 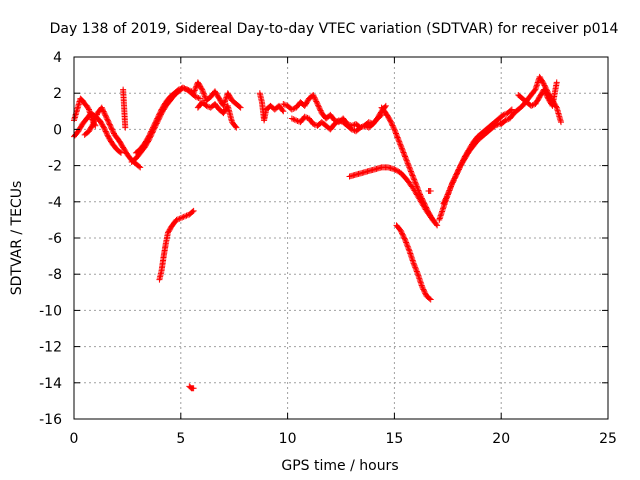 What do you see at coordinates (501, 439) in the screenshot?
I see `x-tick-label: 20` at bounding box center [501, 439].